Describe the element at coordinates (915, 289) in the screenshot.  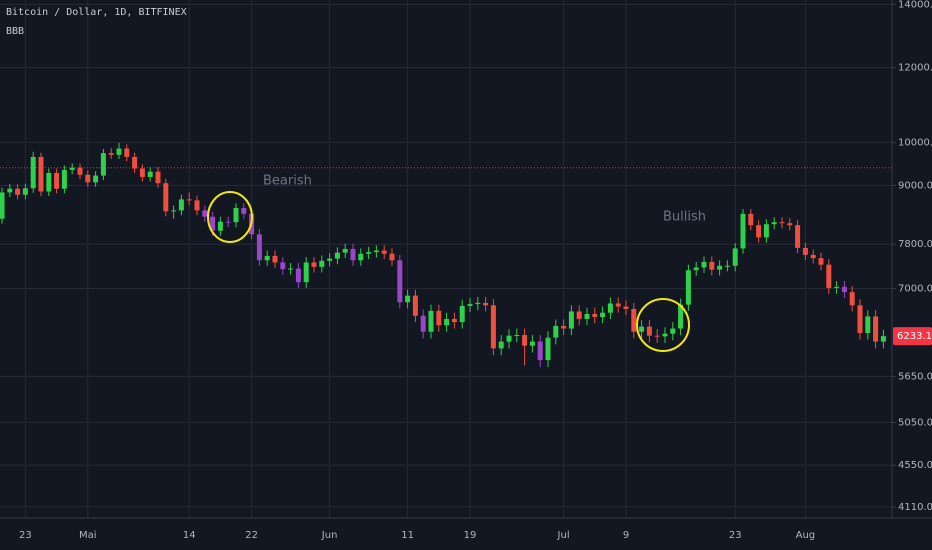
I see `y-tick-label: 7000.0` at that location.